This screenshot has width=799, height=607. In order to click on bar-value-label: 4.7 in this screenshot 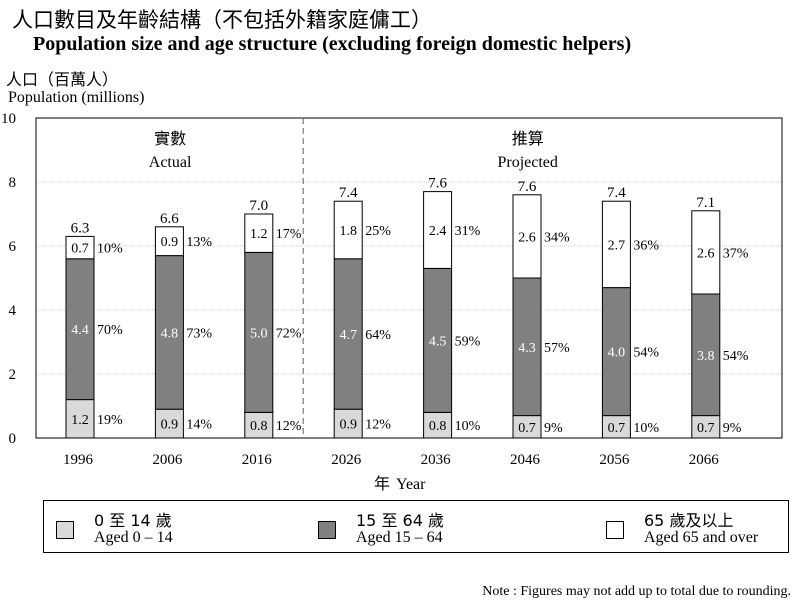, I will do `click(348, 335)`.